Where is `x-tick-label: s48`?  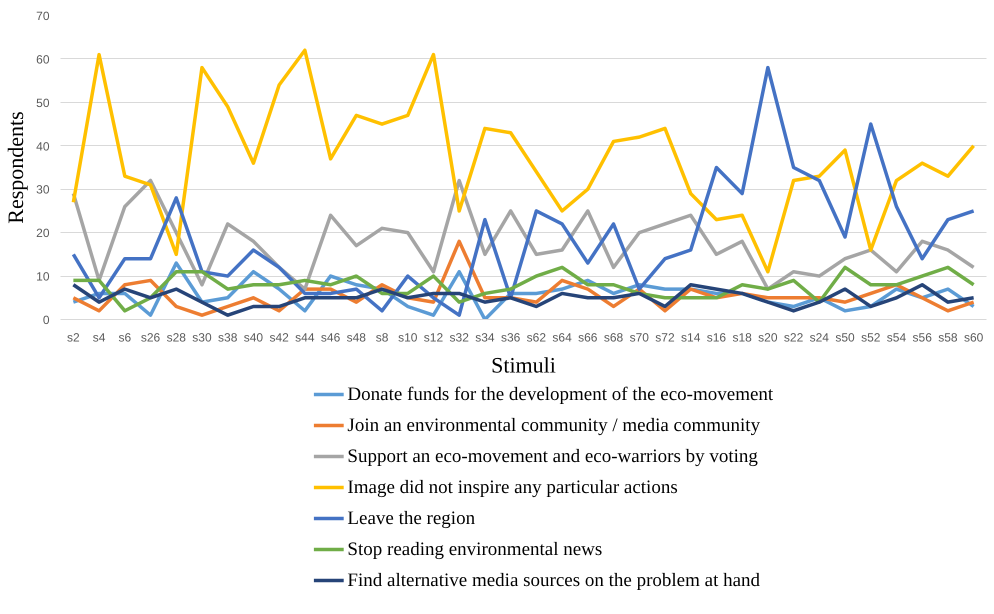
x-tick-label: s48 is located at coordinates (356, 337).